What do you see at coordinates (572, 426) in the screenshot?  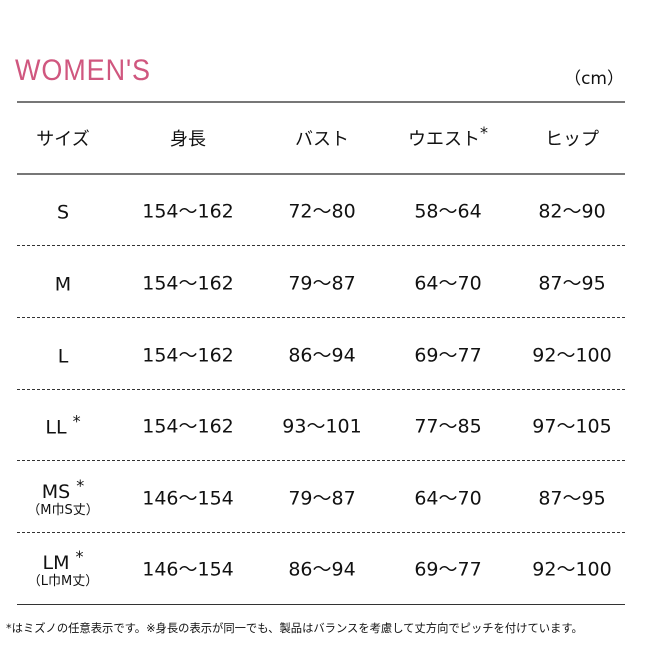 I see `hip-cell: 97～105` at bounding box center [572, 426].